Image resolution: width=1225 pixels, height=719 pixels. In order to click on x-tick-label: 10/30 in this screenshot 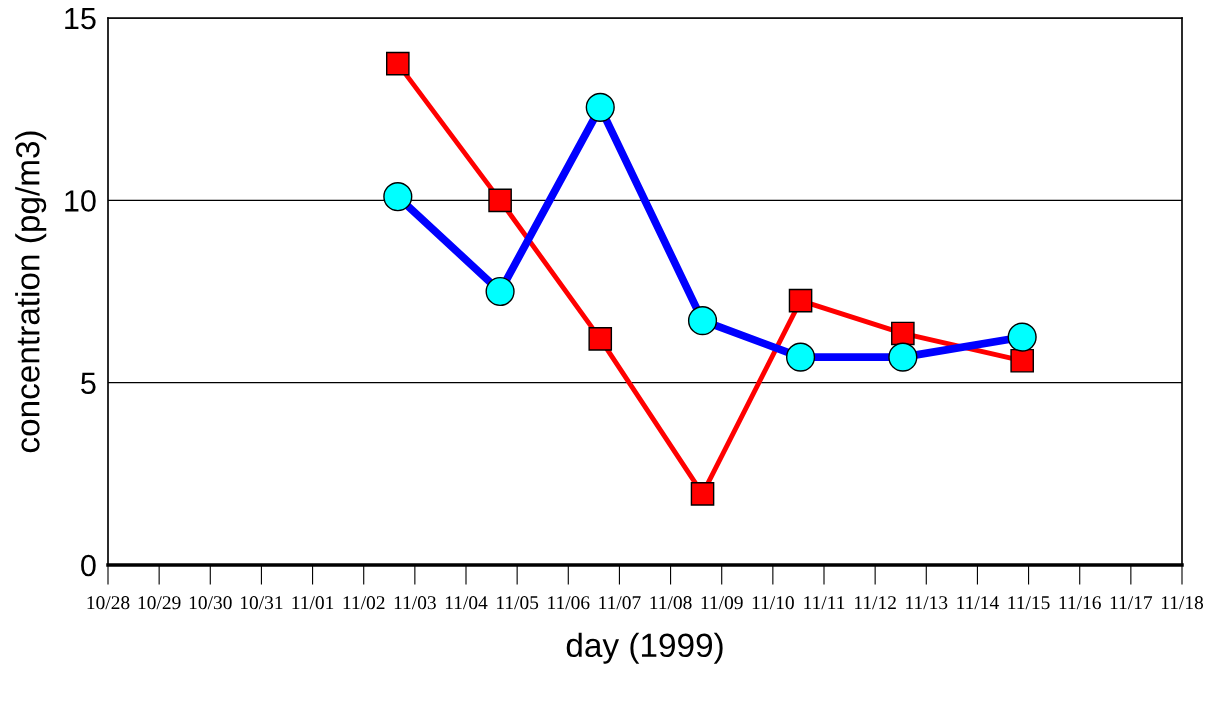, I will do `click(210, 603)`.